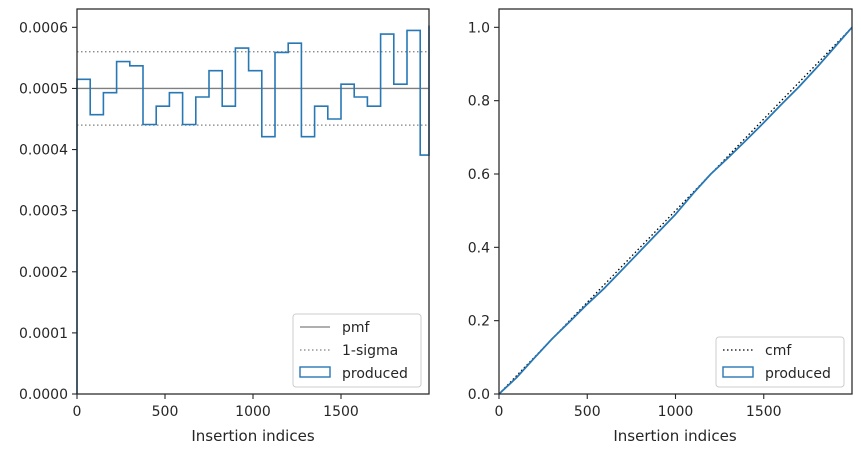 The image size is (861, 453). Describe the element at coordinates (77, 412) in the screenshot. I see `histogram-x-tick-label: 0` at that location.